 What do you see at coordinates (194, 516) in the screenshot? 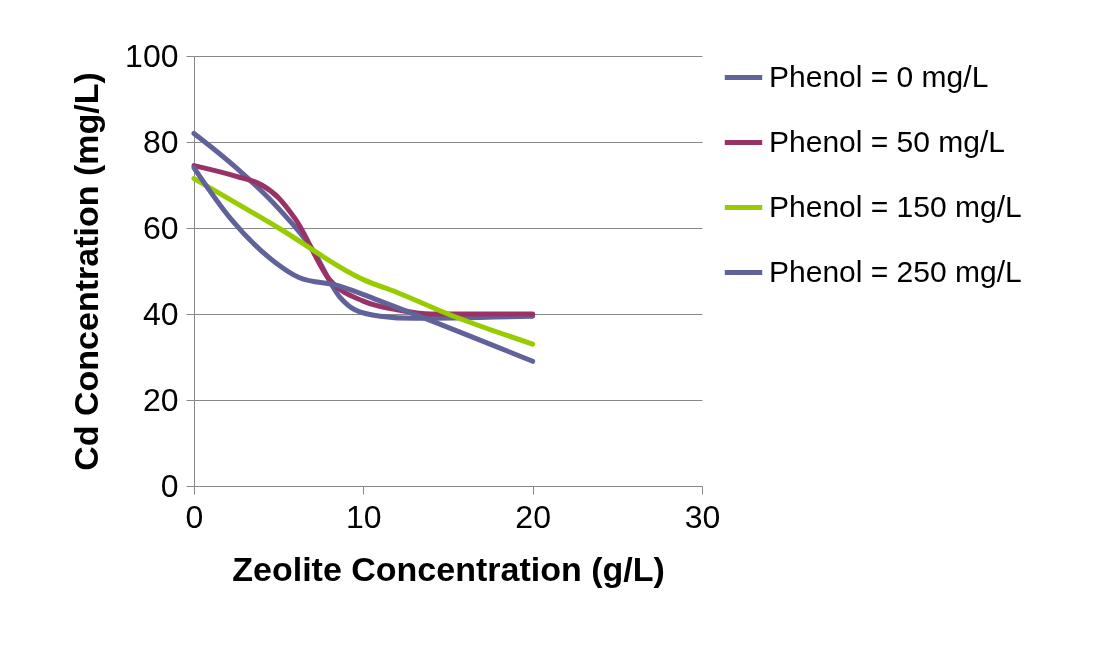
I see `x-tick-label: 0` at bounding box center [194, 516].